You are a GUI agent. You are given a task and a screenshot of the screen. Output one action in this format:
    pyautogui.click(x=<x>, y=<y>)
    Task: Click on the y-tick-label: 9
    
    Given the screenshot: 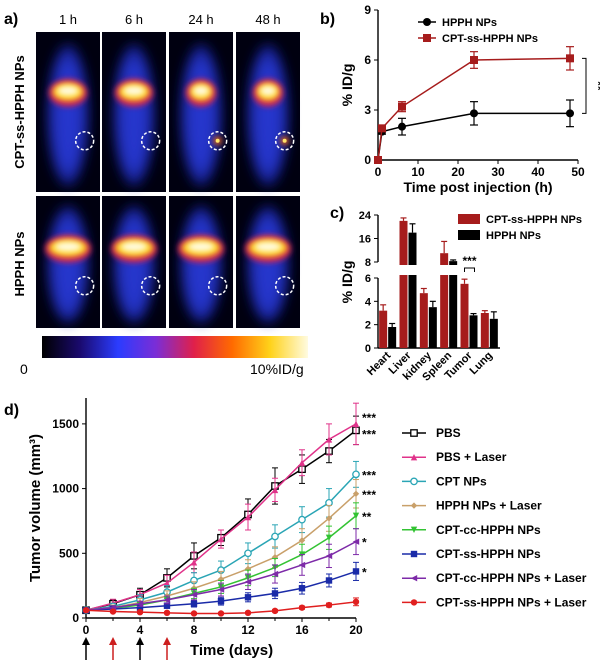 What is the action you would take?
    pyautogui.click(x=367, y=10)
    